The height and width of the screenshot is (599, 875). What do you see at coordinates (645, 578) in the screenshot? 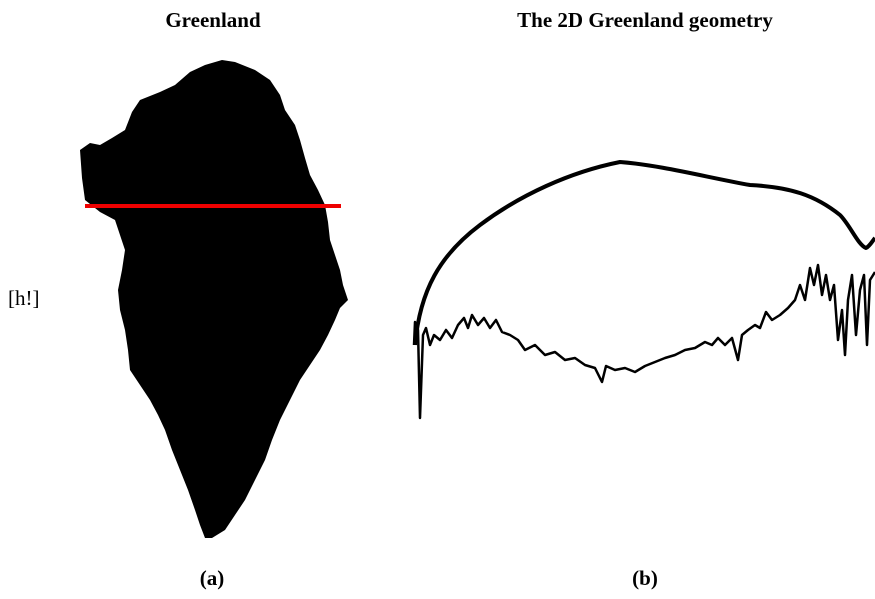
I see `panel-caption: (b)` at bounding box center [645, 578].